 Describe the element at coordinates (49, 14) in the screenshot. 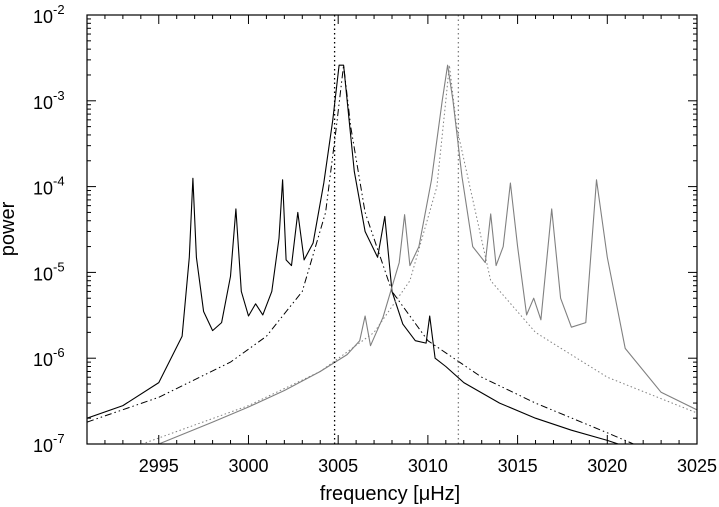

I see `y-tick-label: 10⁻²` at that location.